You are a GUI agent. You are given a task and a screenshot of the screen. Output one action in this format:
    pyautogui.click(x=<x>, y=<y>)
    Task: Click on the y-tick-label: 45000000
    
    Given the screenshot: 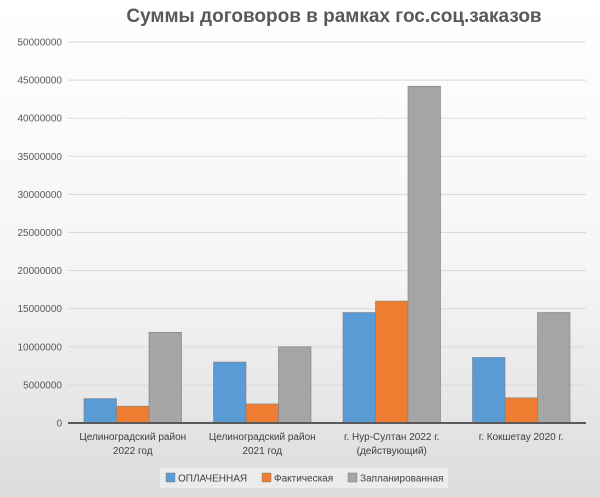 What is the action you would take?
    pyautogui.click(x=40, y=81)
    